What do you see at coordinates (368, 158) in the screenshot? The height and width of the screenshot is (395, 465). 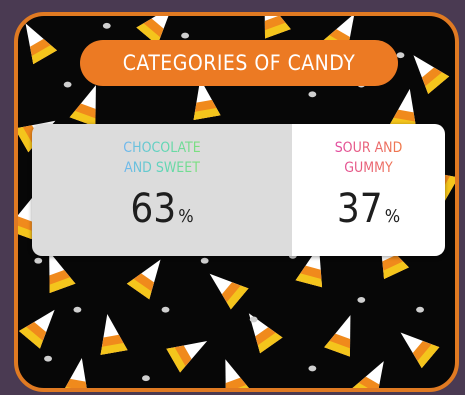 I see `option-label-gummy: SOUR AND GUMMY` at bounding box center [368, 158].